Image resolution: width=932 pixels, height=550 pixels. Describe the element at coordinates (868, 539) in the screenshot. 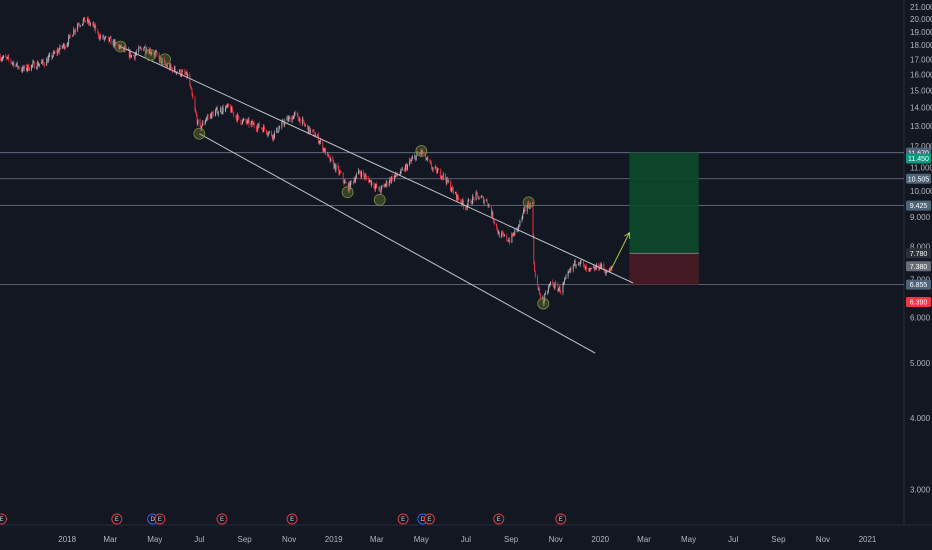

I see `time-tick-label: 2021` at that location.